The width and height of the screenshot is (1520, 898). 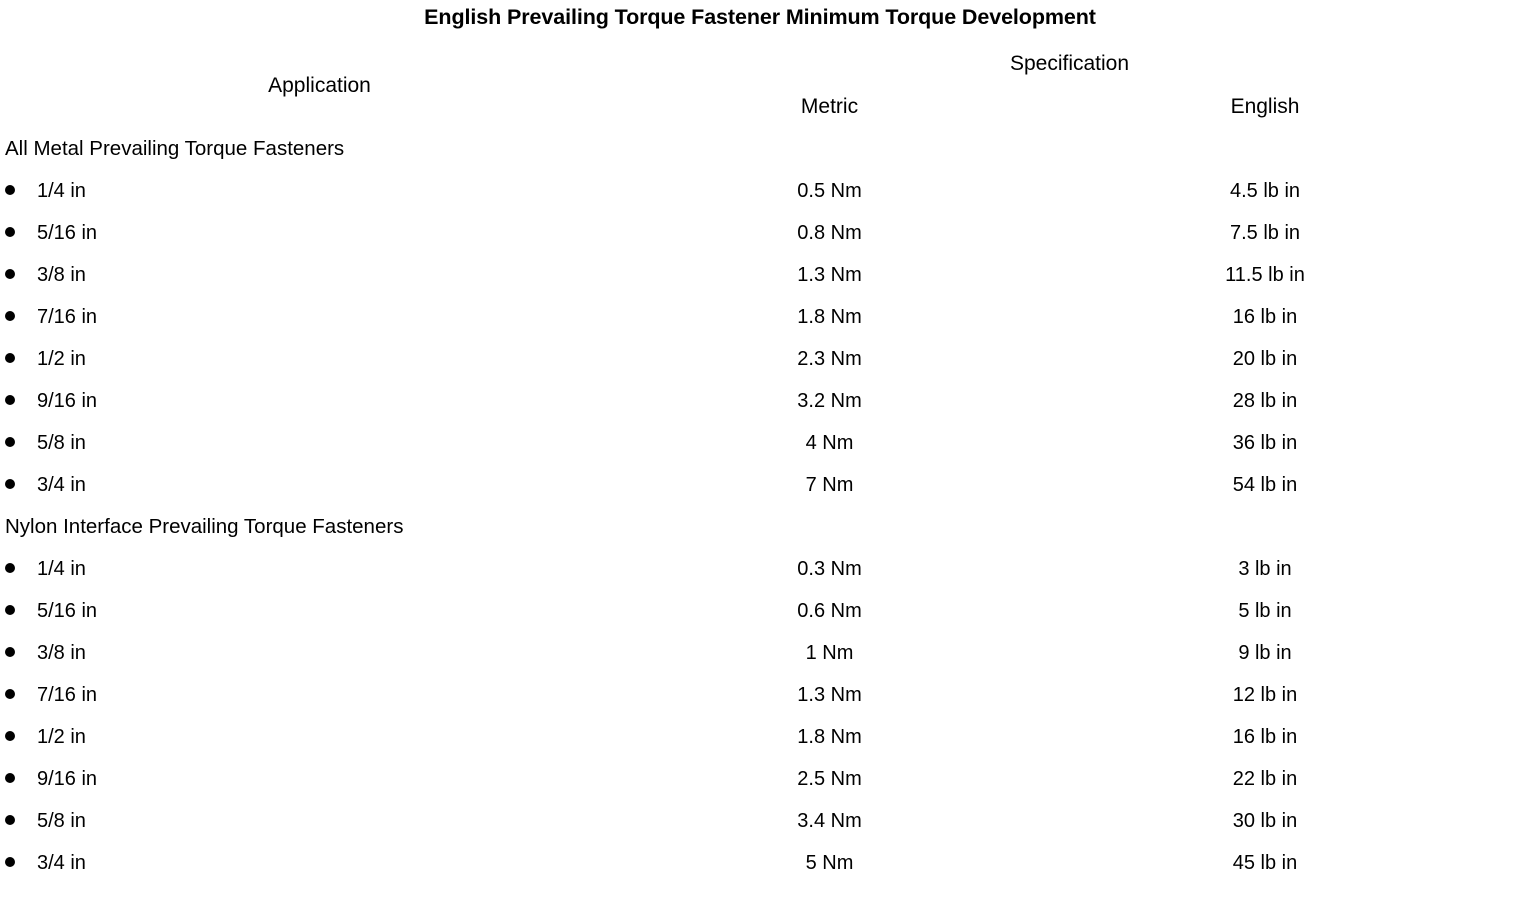 I want to click on cell-metric-value: 2.3 Nm, so click(x=829, y=358).